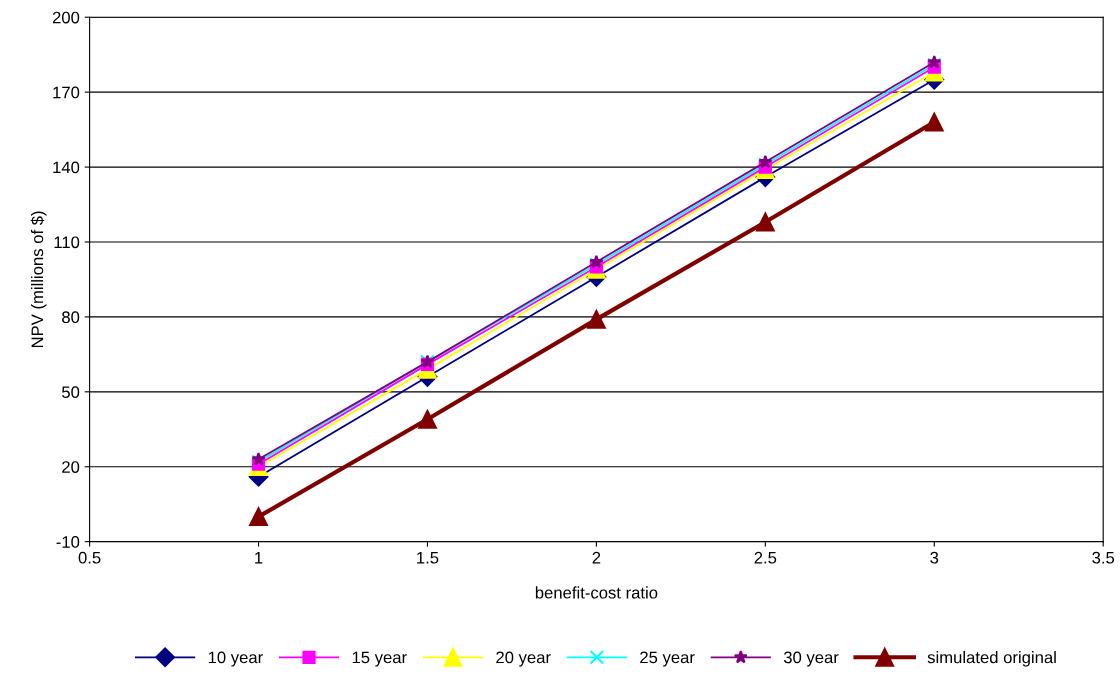  Describe the element at coordinates (38, 279) in the screenshot. I see `y-axis-title: NPV (millions of $)` at that location.